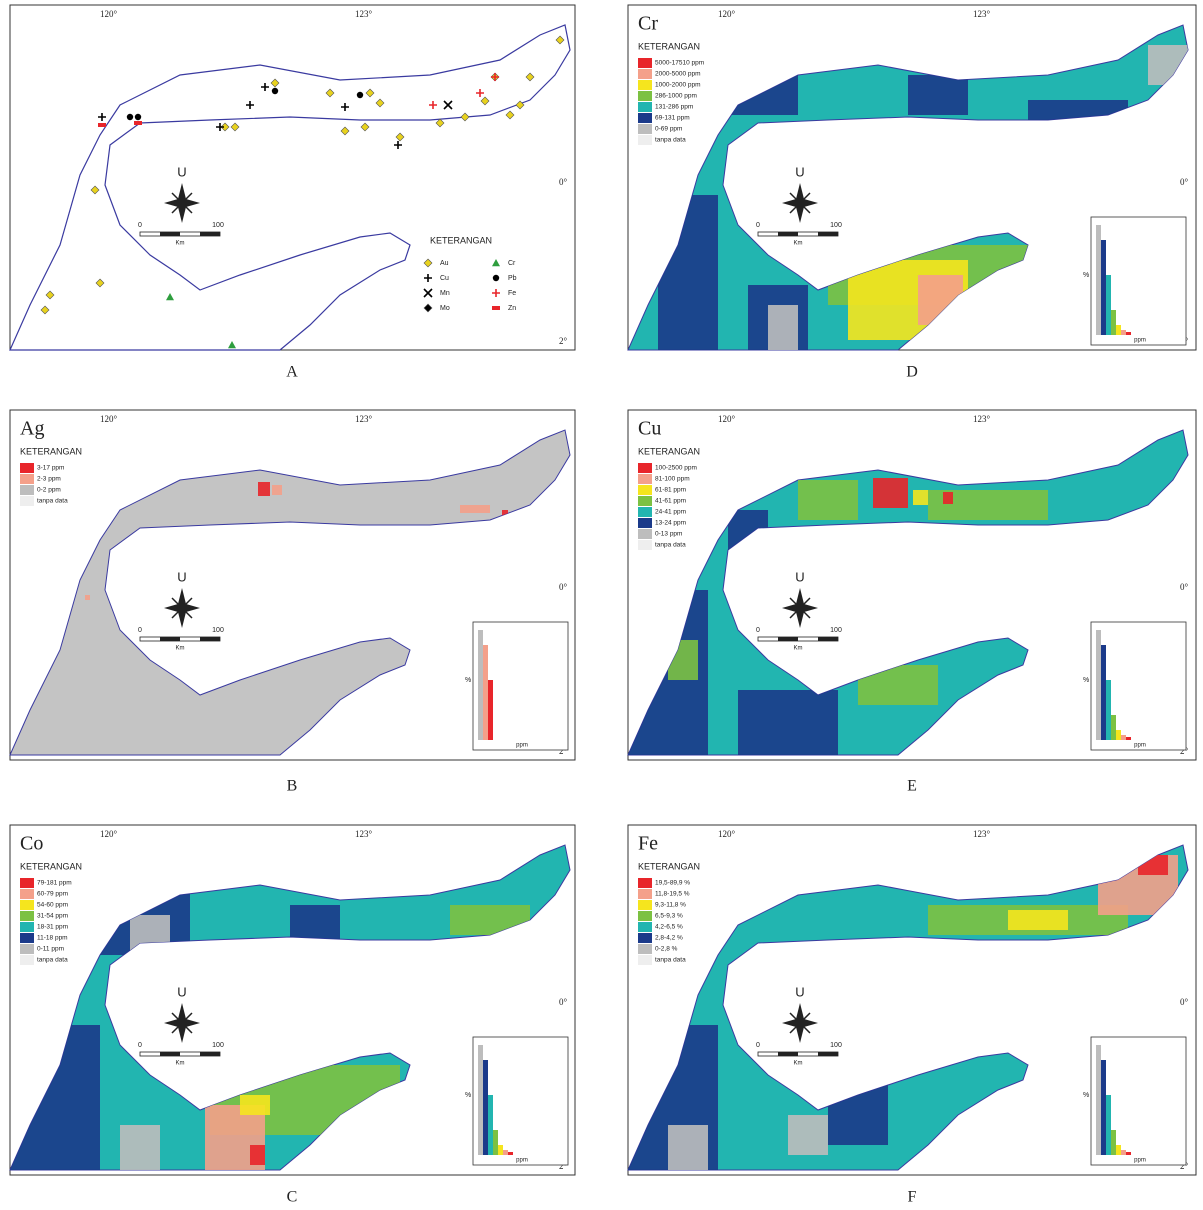 Image resolution: width=1203 pixels, height=1210 pixels. Describe the element at coordinates (672, 883) in the screenshot. I see `legend-label: 19,5-89,9 %` at that location.